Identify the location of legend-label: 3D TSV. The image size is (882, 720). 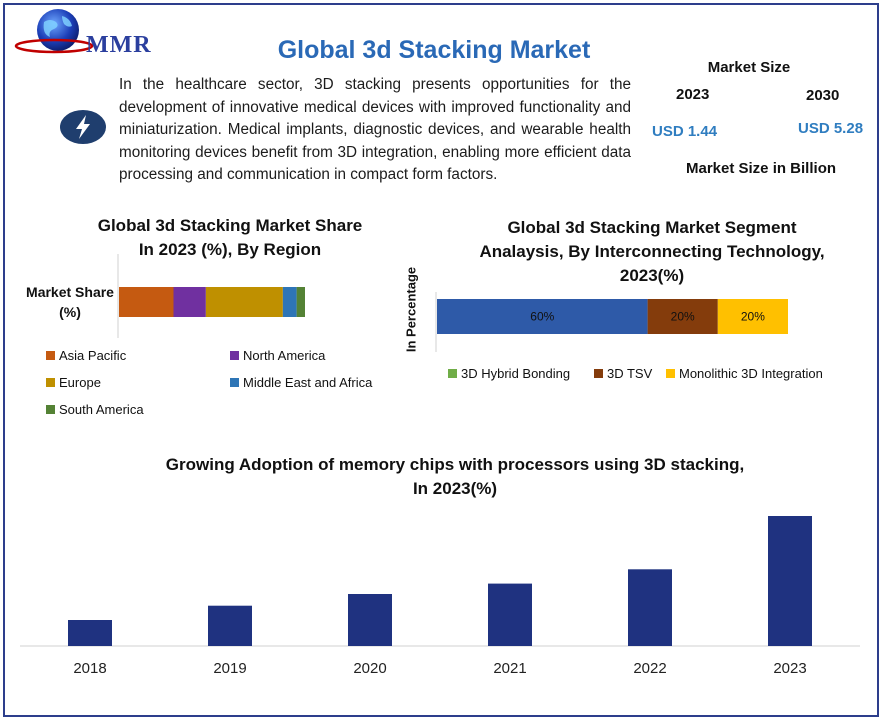
(630, 373).